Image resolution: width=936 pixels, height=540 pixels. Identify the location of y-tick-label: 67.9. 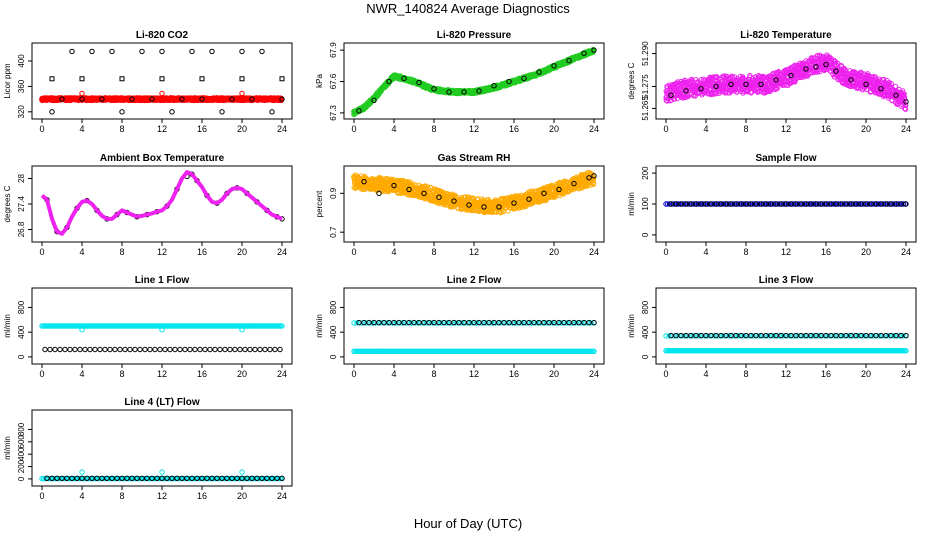
(333, 50).